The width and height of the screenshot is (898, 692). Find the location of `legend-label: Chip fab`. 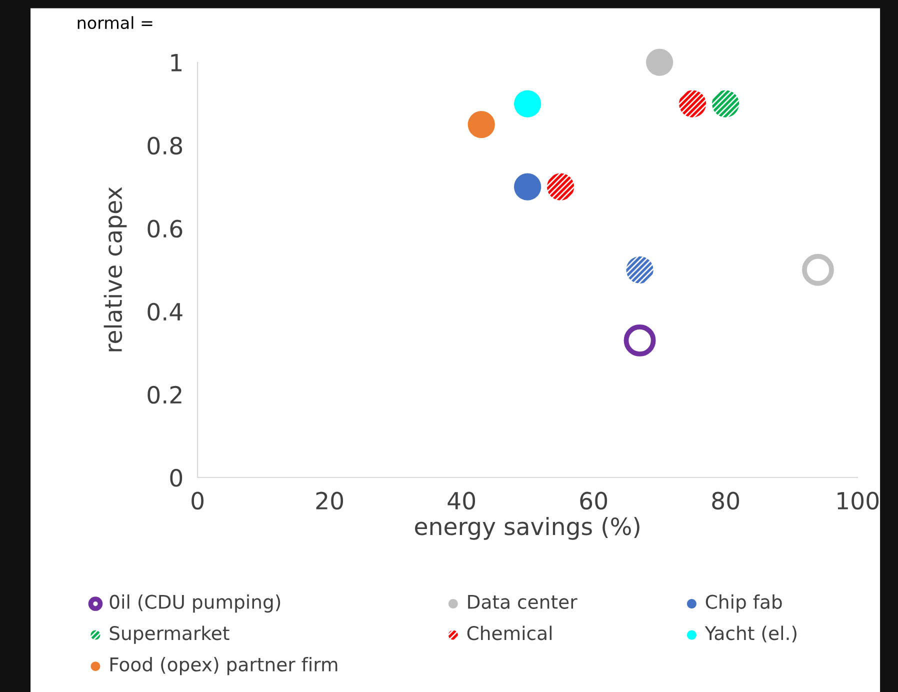

legend-label: Chip fab is located at coordinates (744, 603).